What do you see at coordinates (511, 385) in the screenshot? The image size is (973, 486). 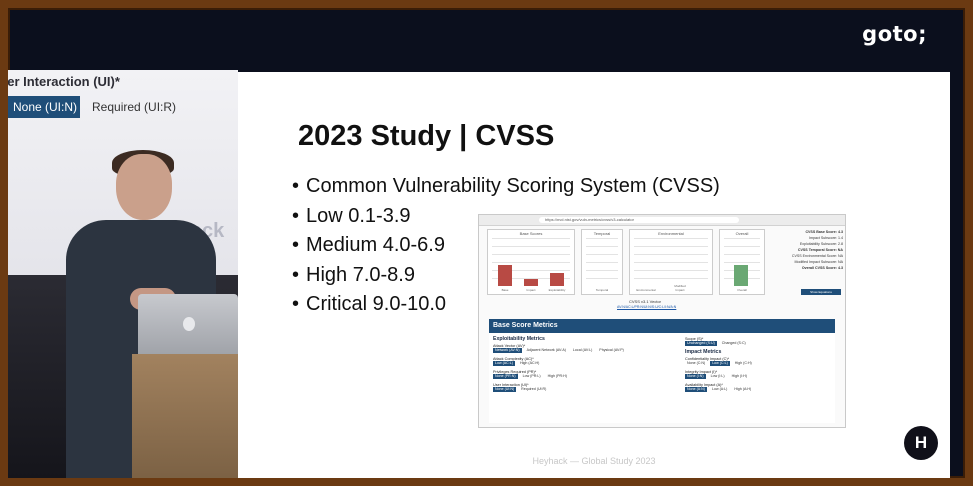 I see `user-interaction-label: User Interaction (UI)*` at bounding box center [511, 385].